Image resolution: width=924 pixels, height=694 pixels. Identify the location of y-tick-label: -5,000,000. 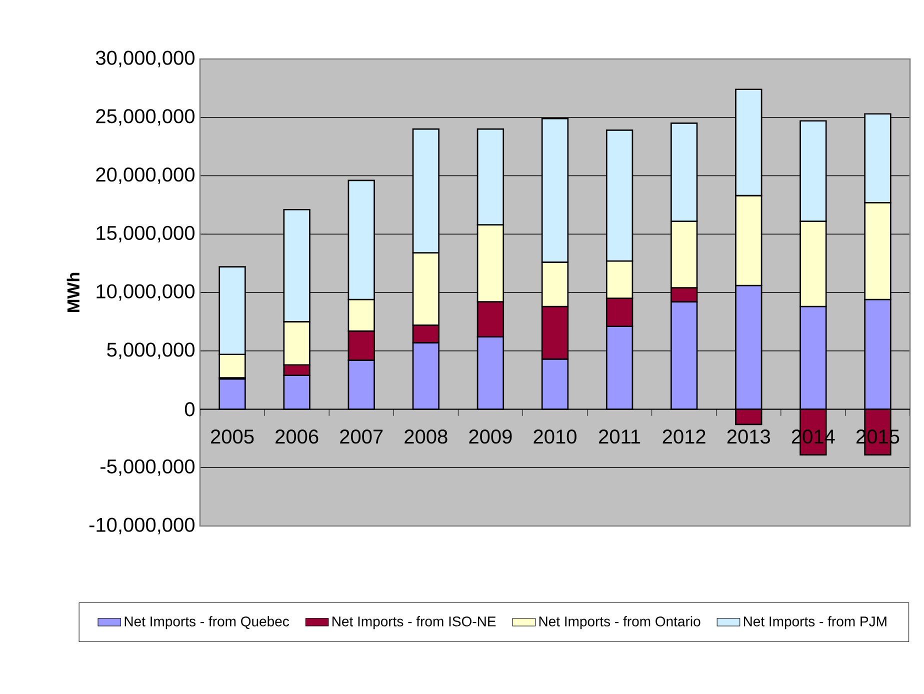
(147, 467).